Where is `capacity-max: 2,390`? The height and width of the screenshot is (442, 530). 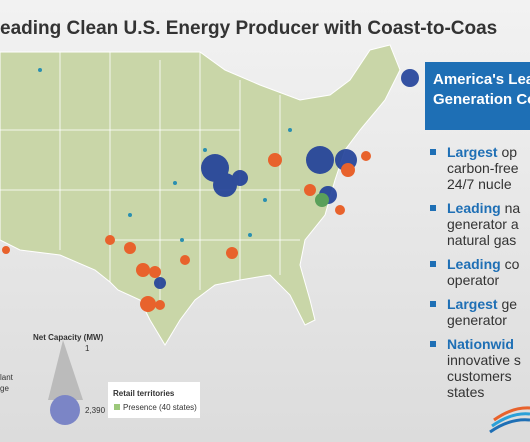 capacity-max: 2,390 is located at coordinates (95, 410).